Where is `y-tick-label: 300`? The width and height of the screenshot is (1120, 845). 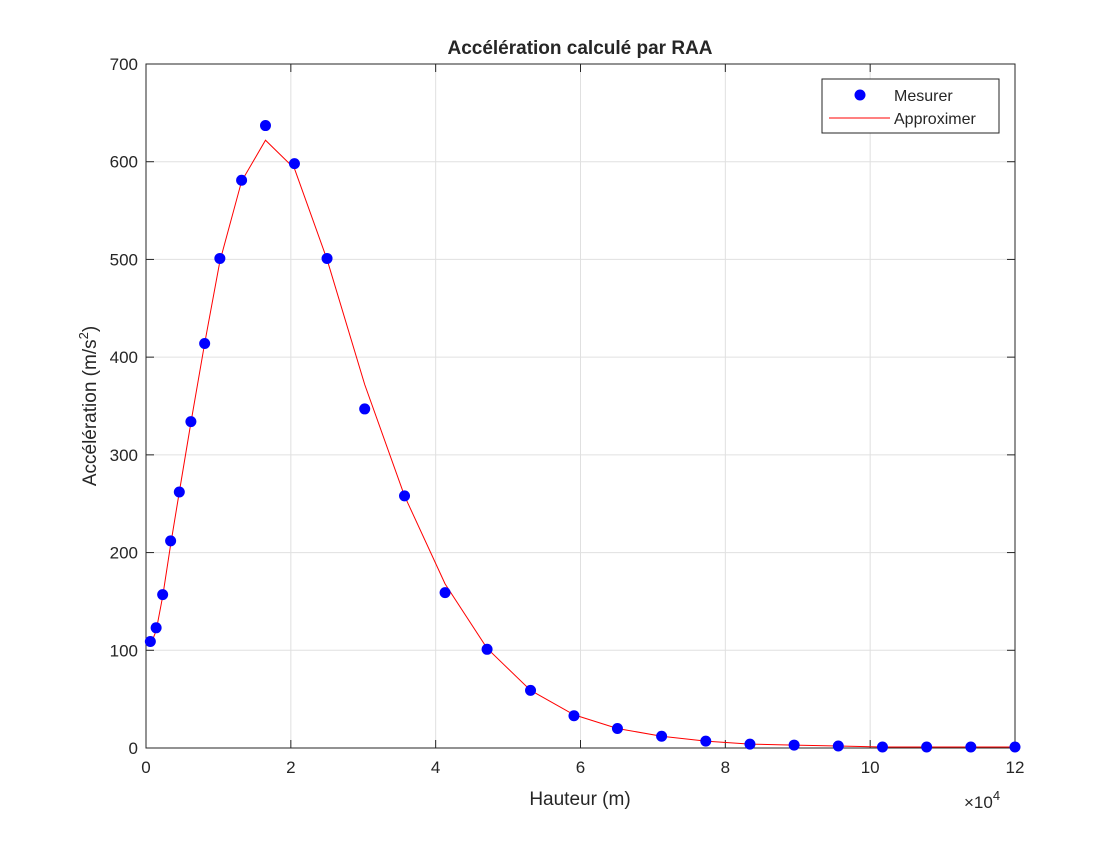 y-tick-label: 300 is located at coordinates (124, 455).